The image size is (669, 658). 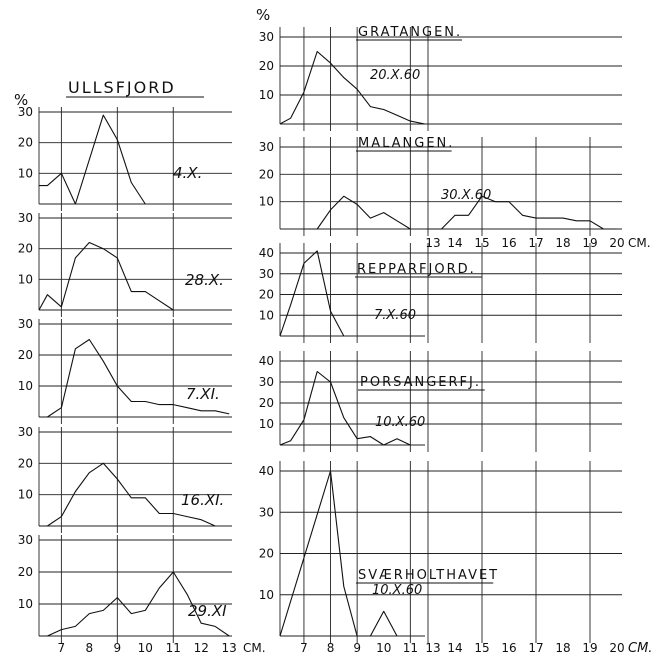 I want to click on panel-left-3: 10 20 30 7.XI., so click(x=125, y=370).